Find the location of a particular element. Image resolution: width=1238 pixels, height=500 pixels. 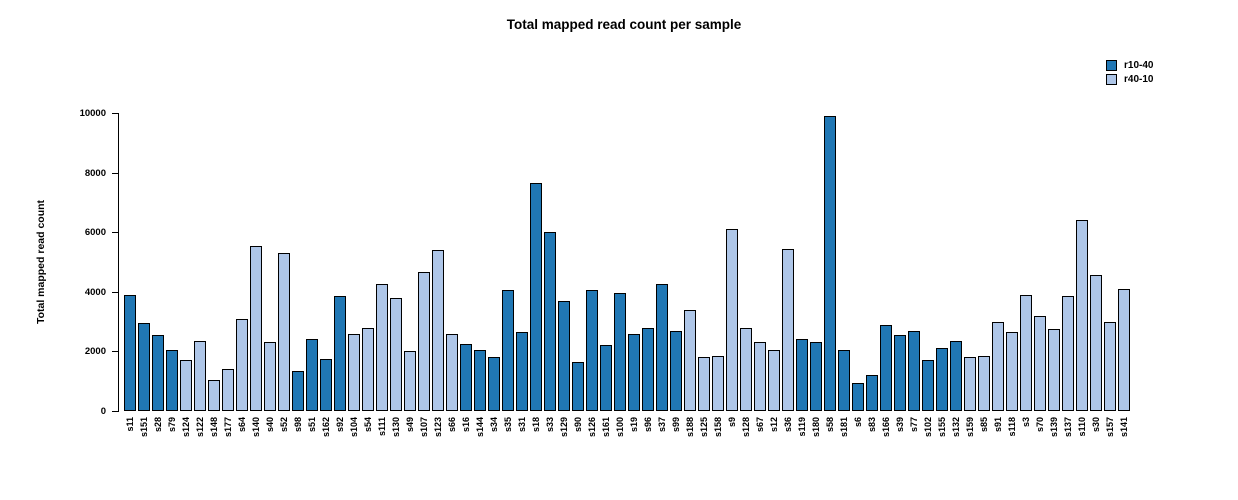

x-tick-label-s33: s33 is located at coordinates (550, 425).